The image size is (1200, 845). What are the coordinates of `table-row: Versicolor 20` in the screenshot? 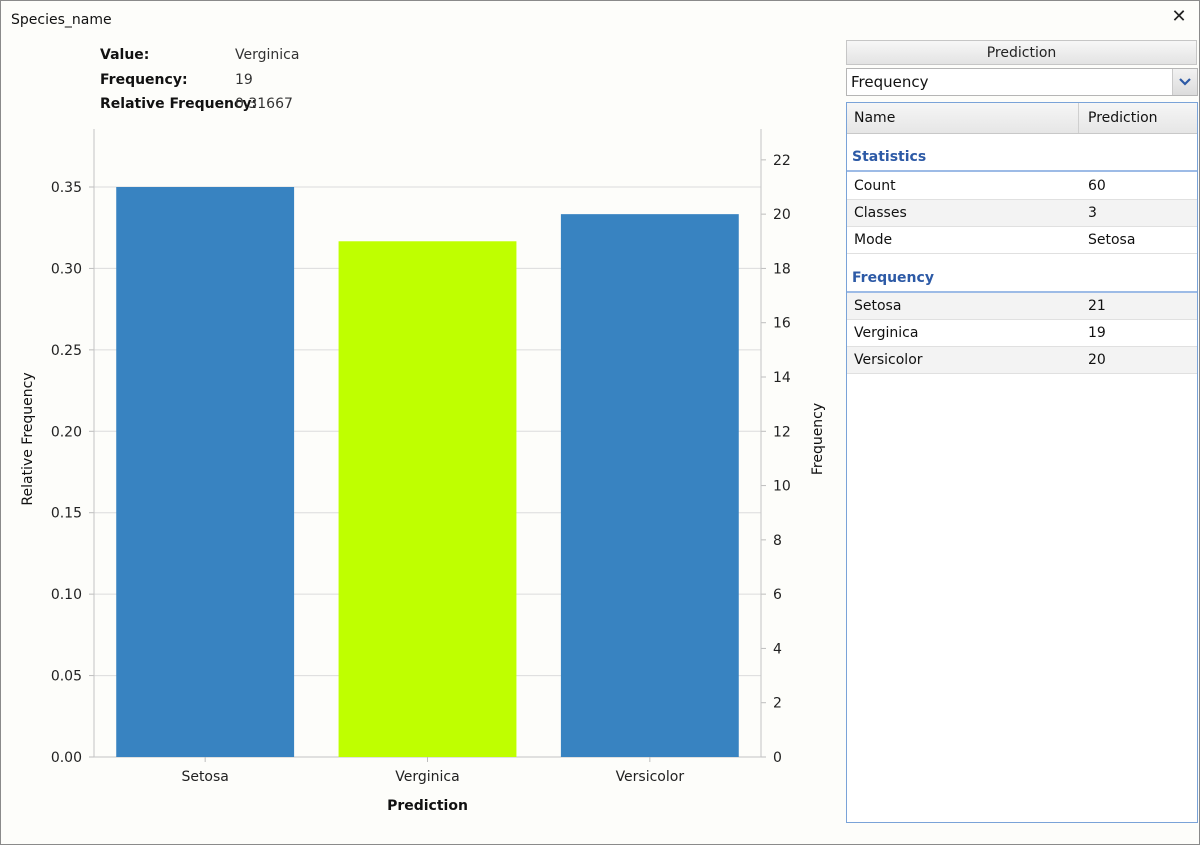 It's located at (1022, 360).